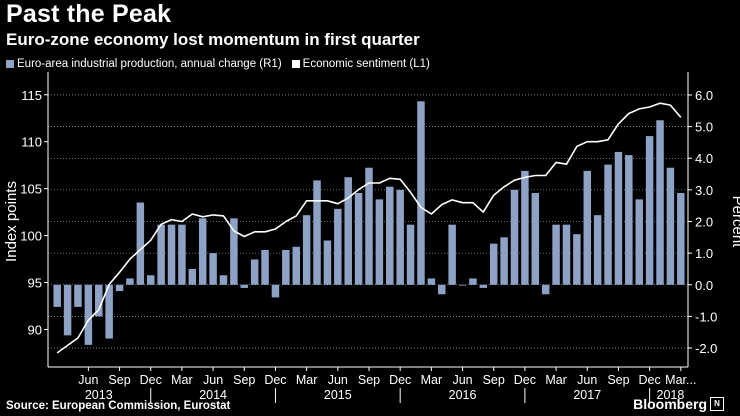  I want to click on y-right-tick-label-2: 4.0, so click(704, 158).